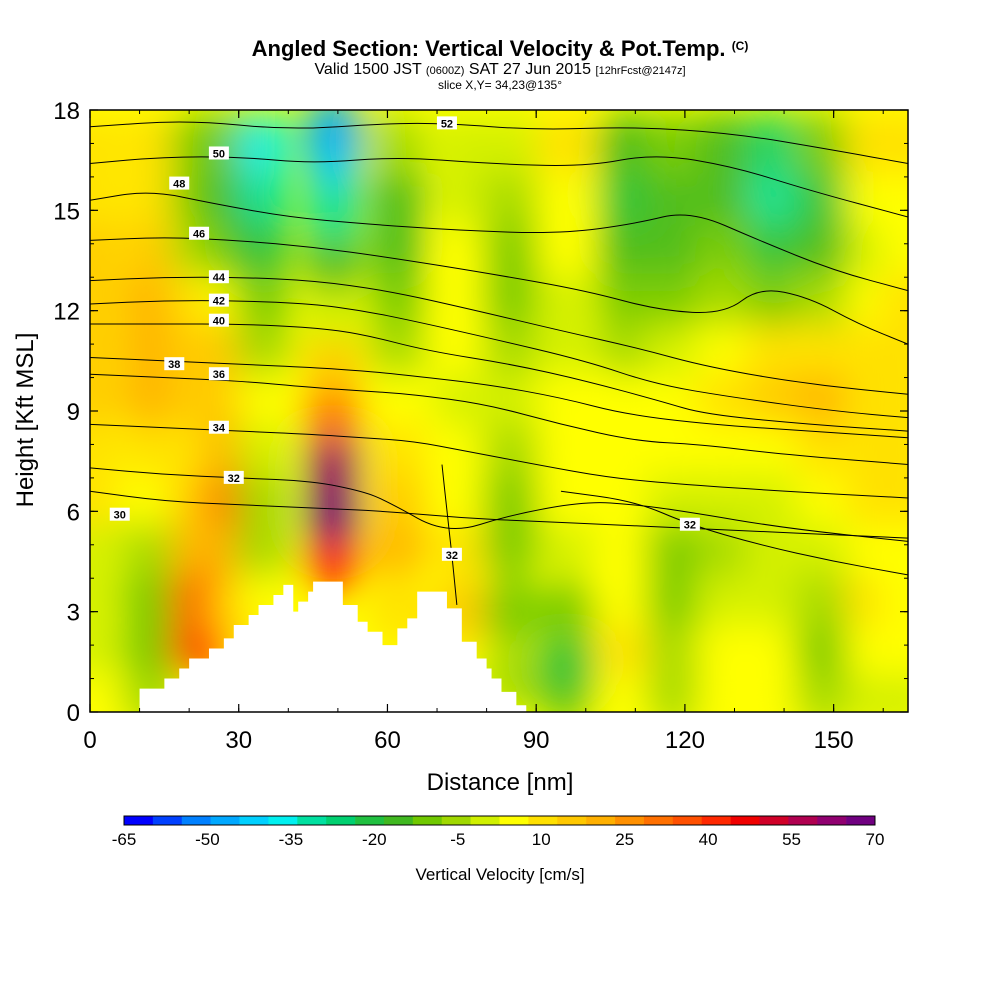 The image size is (1000, 1000). Describe the element at coordinates (374, 839) in the screenshot. I see `colorbar-tick-label: -20` at that location.